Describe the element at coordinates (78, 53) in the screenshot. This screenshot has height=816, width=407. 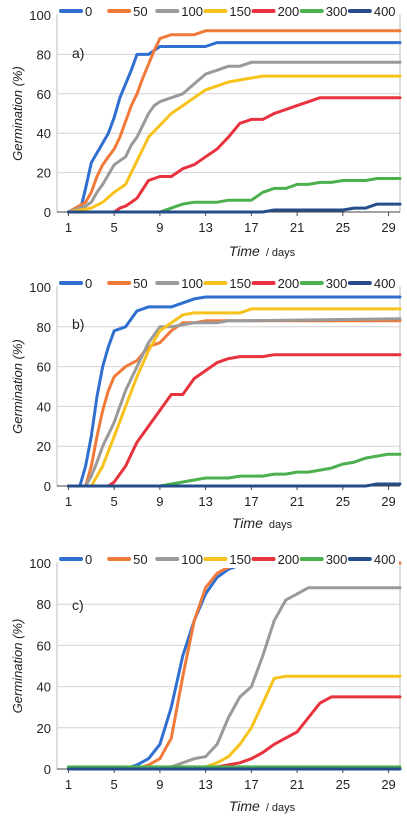
I see `panel-label: a)` at that location.